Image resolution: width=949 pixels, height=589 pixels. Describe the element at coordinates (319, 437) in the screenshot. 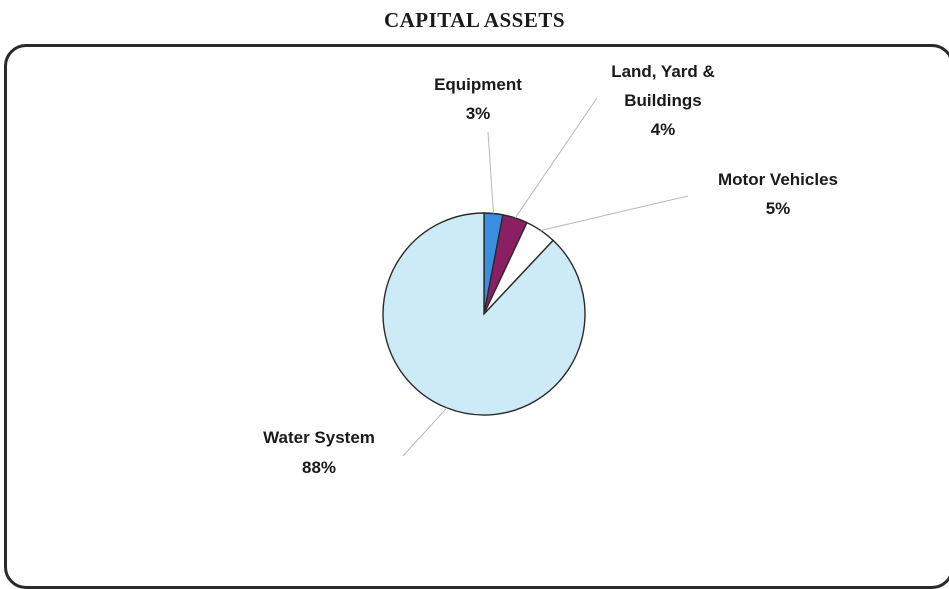

I see `label-water-system-name: Water System` at that location.